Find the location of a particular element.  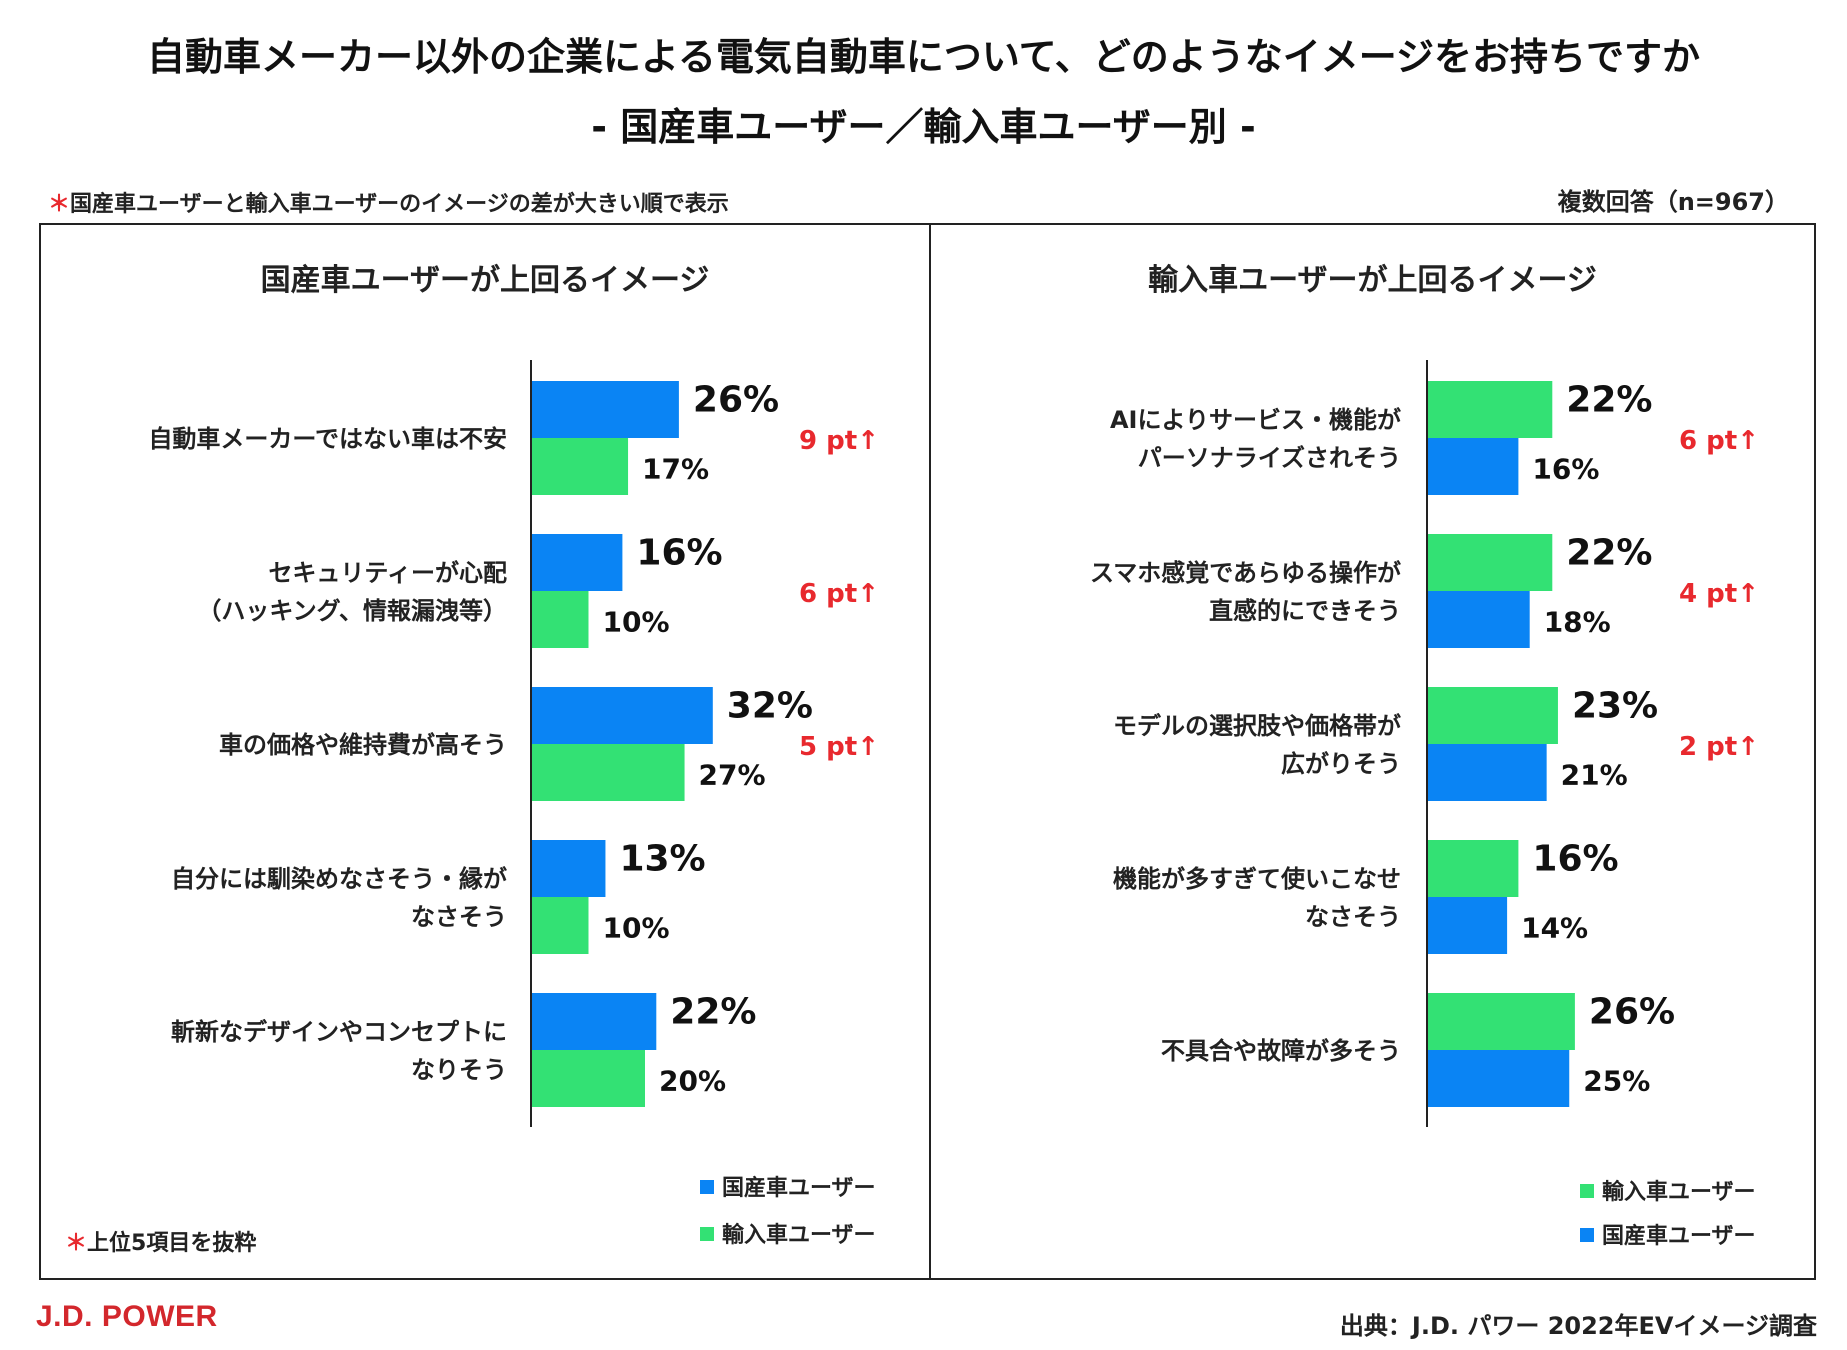

difference-label: 9 pt↑ is located at coordinates (839, 441).